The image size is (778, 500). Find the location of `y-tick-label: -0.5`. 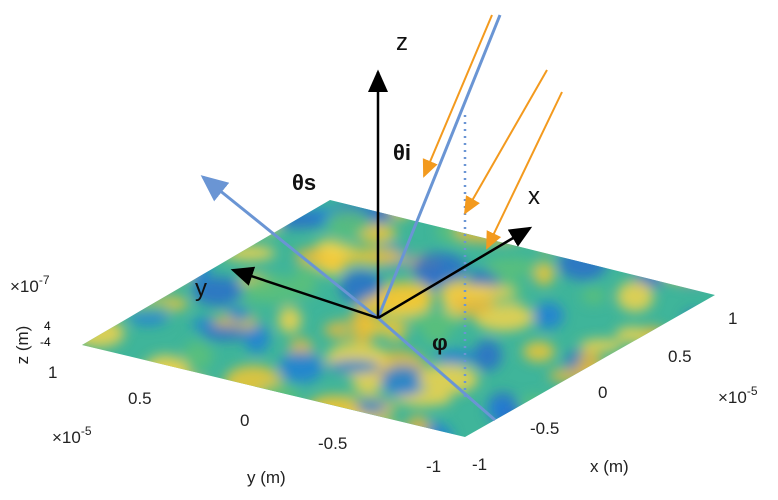

y-tick-label: -0.5 is located at coordinates (332, 443).